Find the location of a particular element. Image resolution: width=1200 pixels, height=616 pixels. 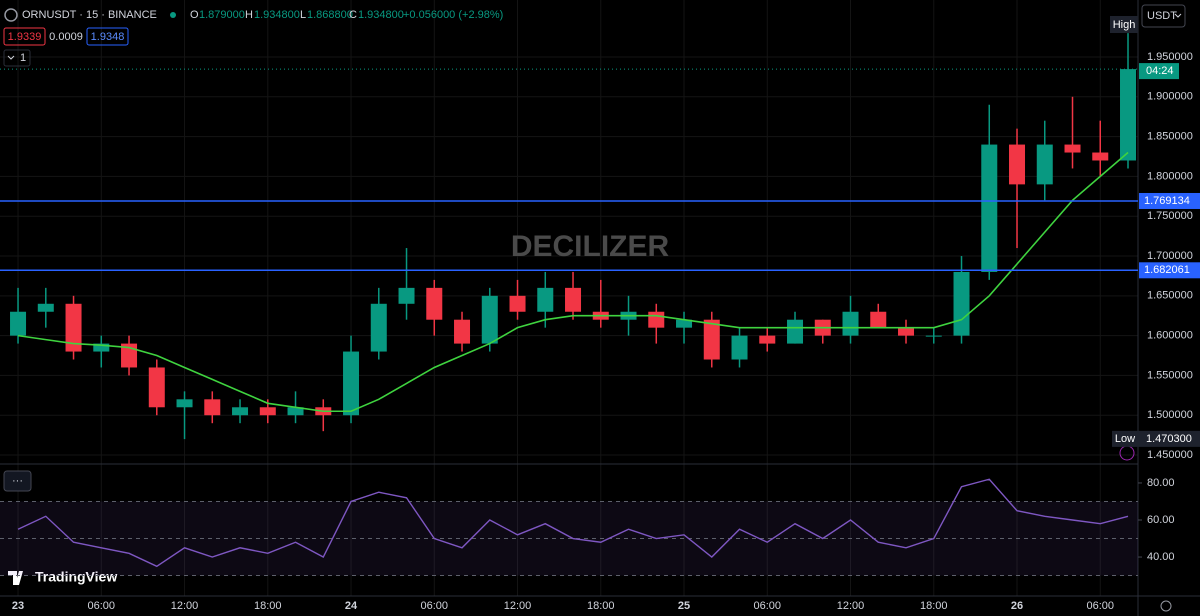

ask: 1.9348 is located at coordinates (108, 37).